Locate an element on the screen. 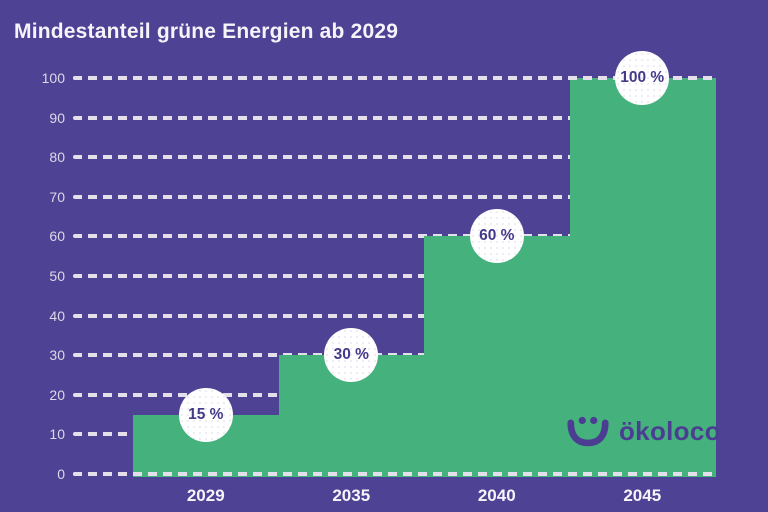 Image resolution: width=768 pixels, height=512 pixels. brand-logo: ökoloco is located at coordinates (643, 431).